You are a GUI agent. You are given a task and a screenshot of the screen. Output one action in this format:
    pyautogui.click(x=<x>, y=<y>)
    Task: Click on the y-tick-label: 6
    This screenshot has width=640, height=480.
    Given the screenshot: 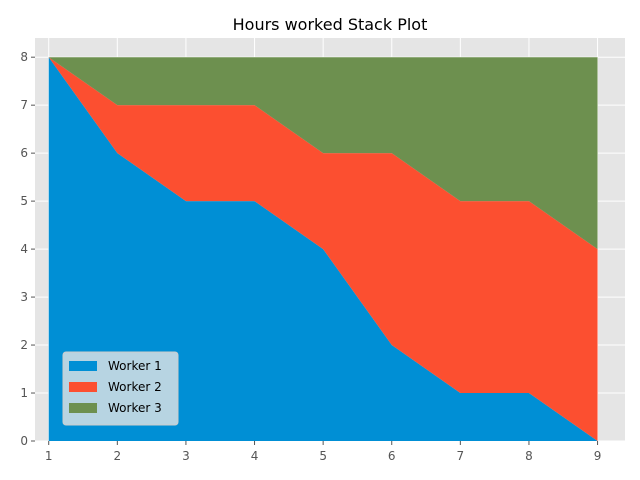 What is the action you would take?
    pyautogui.click(x=24, y=153)
    